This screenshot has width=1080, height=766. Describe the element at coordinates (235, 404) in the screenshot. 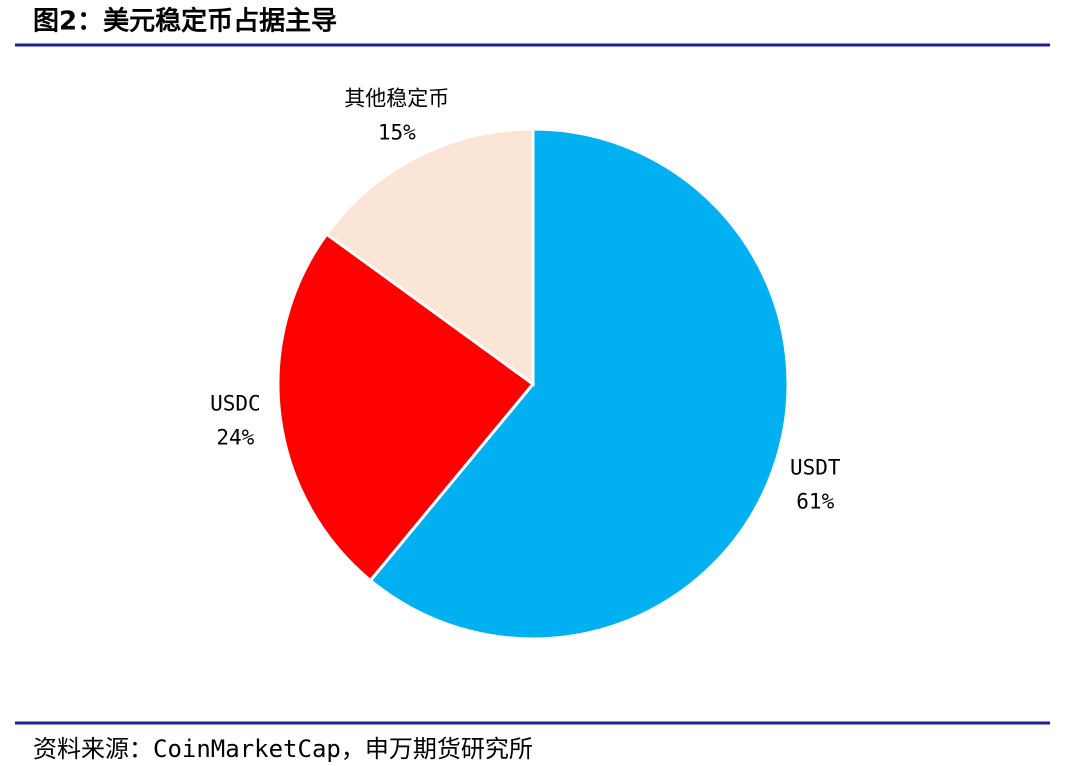

I see `slice-label: USDC` at that location.